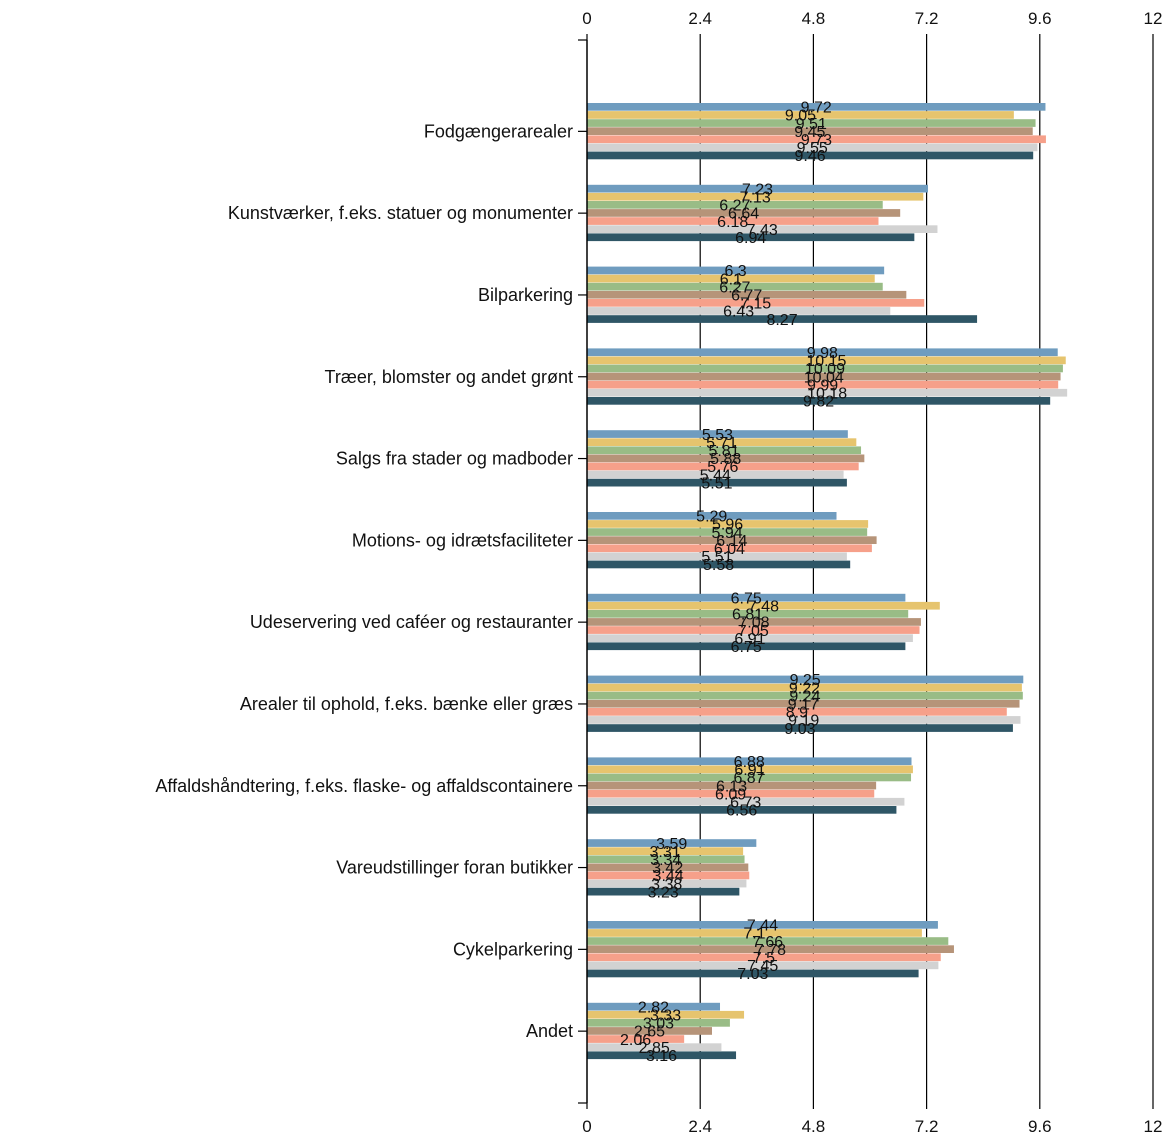 Image resolution: width=1171 pixels, height=1144 pixels. What do you see at coordinates (927, 1126) in the screenshot?
I see `x-tick-label-bottom: 7.2` at bounding box center [927, 1126].